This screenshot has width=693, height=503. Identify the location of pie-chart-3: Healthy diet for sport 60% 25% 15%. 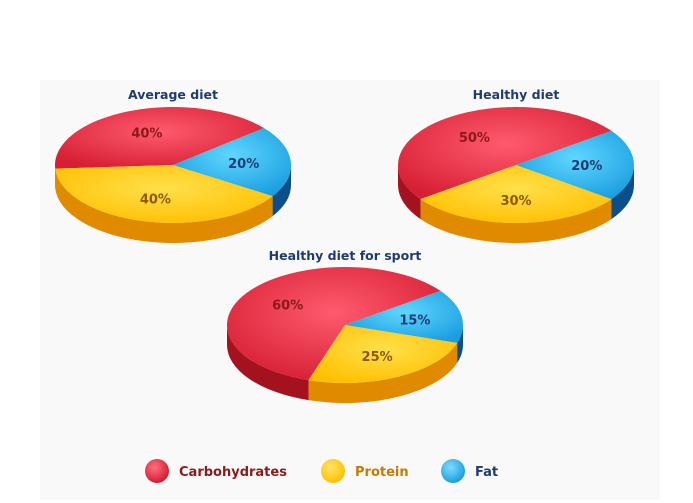
(345, 326).